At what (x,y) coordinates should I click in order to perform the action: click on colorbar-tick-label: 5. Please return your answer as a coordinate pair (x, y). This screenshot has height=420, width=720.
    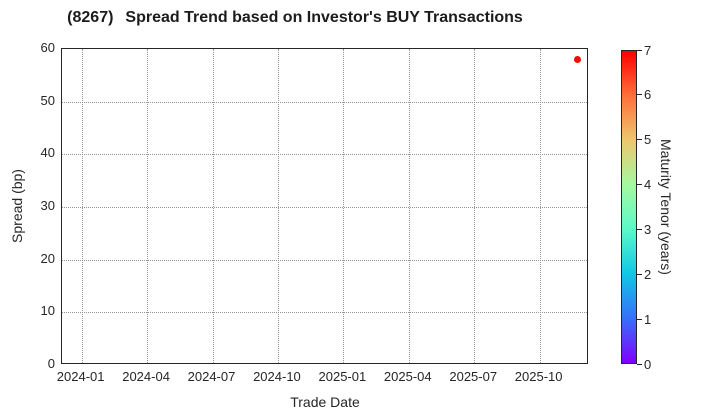
    Looking at the image, I should click on (648, 140).